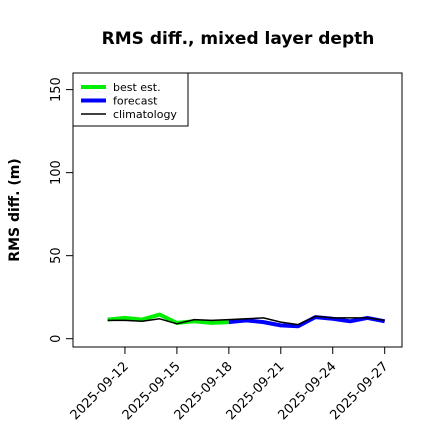  I want to click on legend-label: best est., so click(137, 87).